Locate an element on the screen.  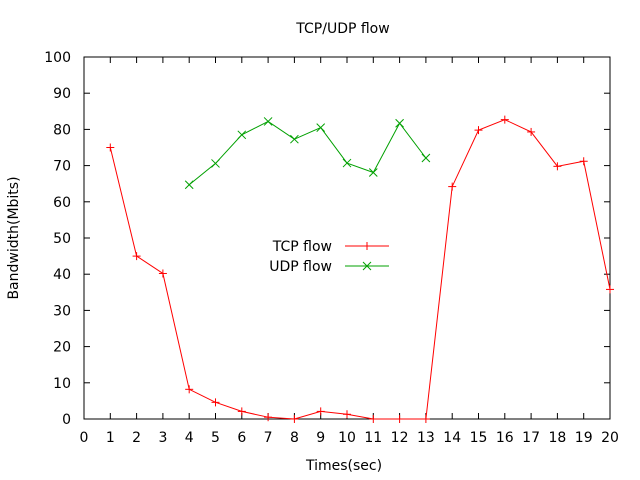
x-axis-label: Times(sec) is located at coordinates (343, 466).